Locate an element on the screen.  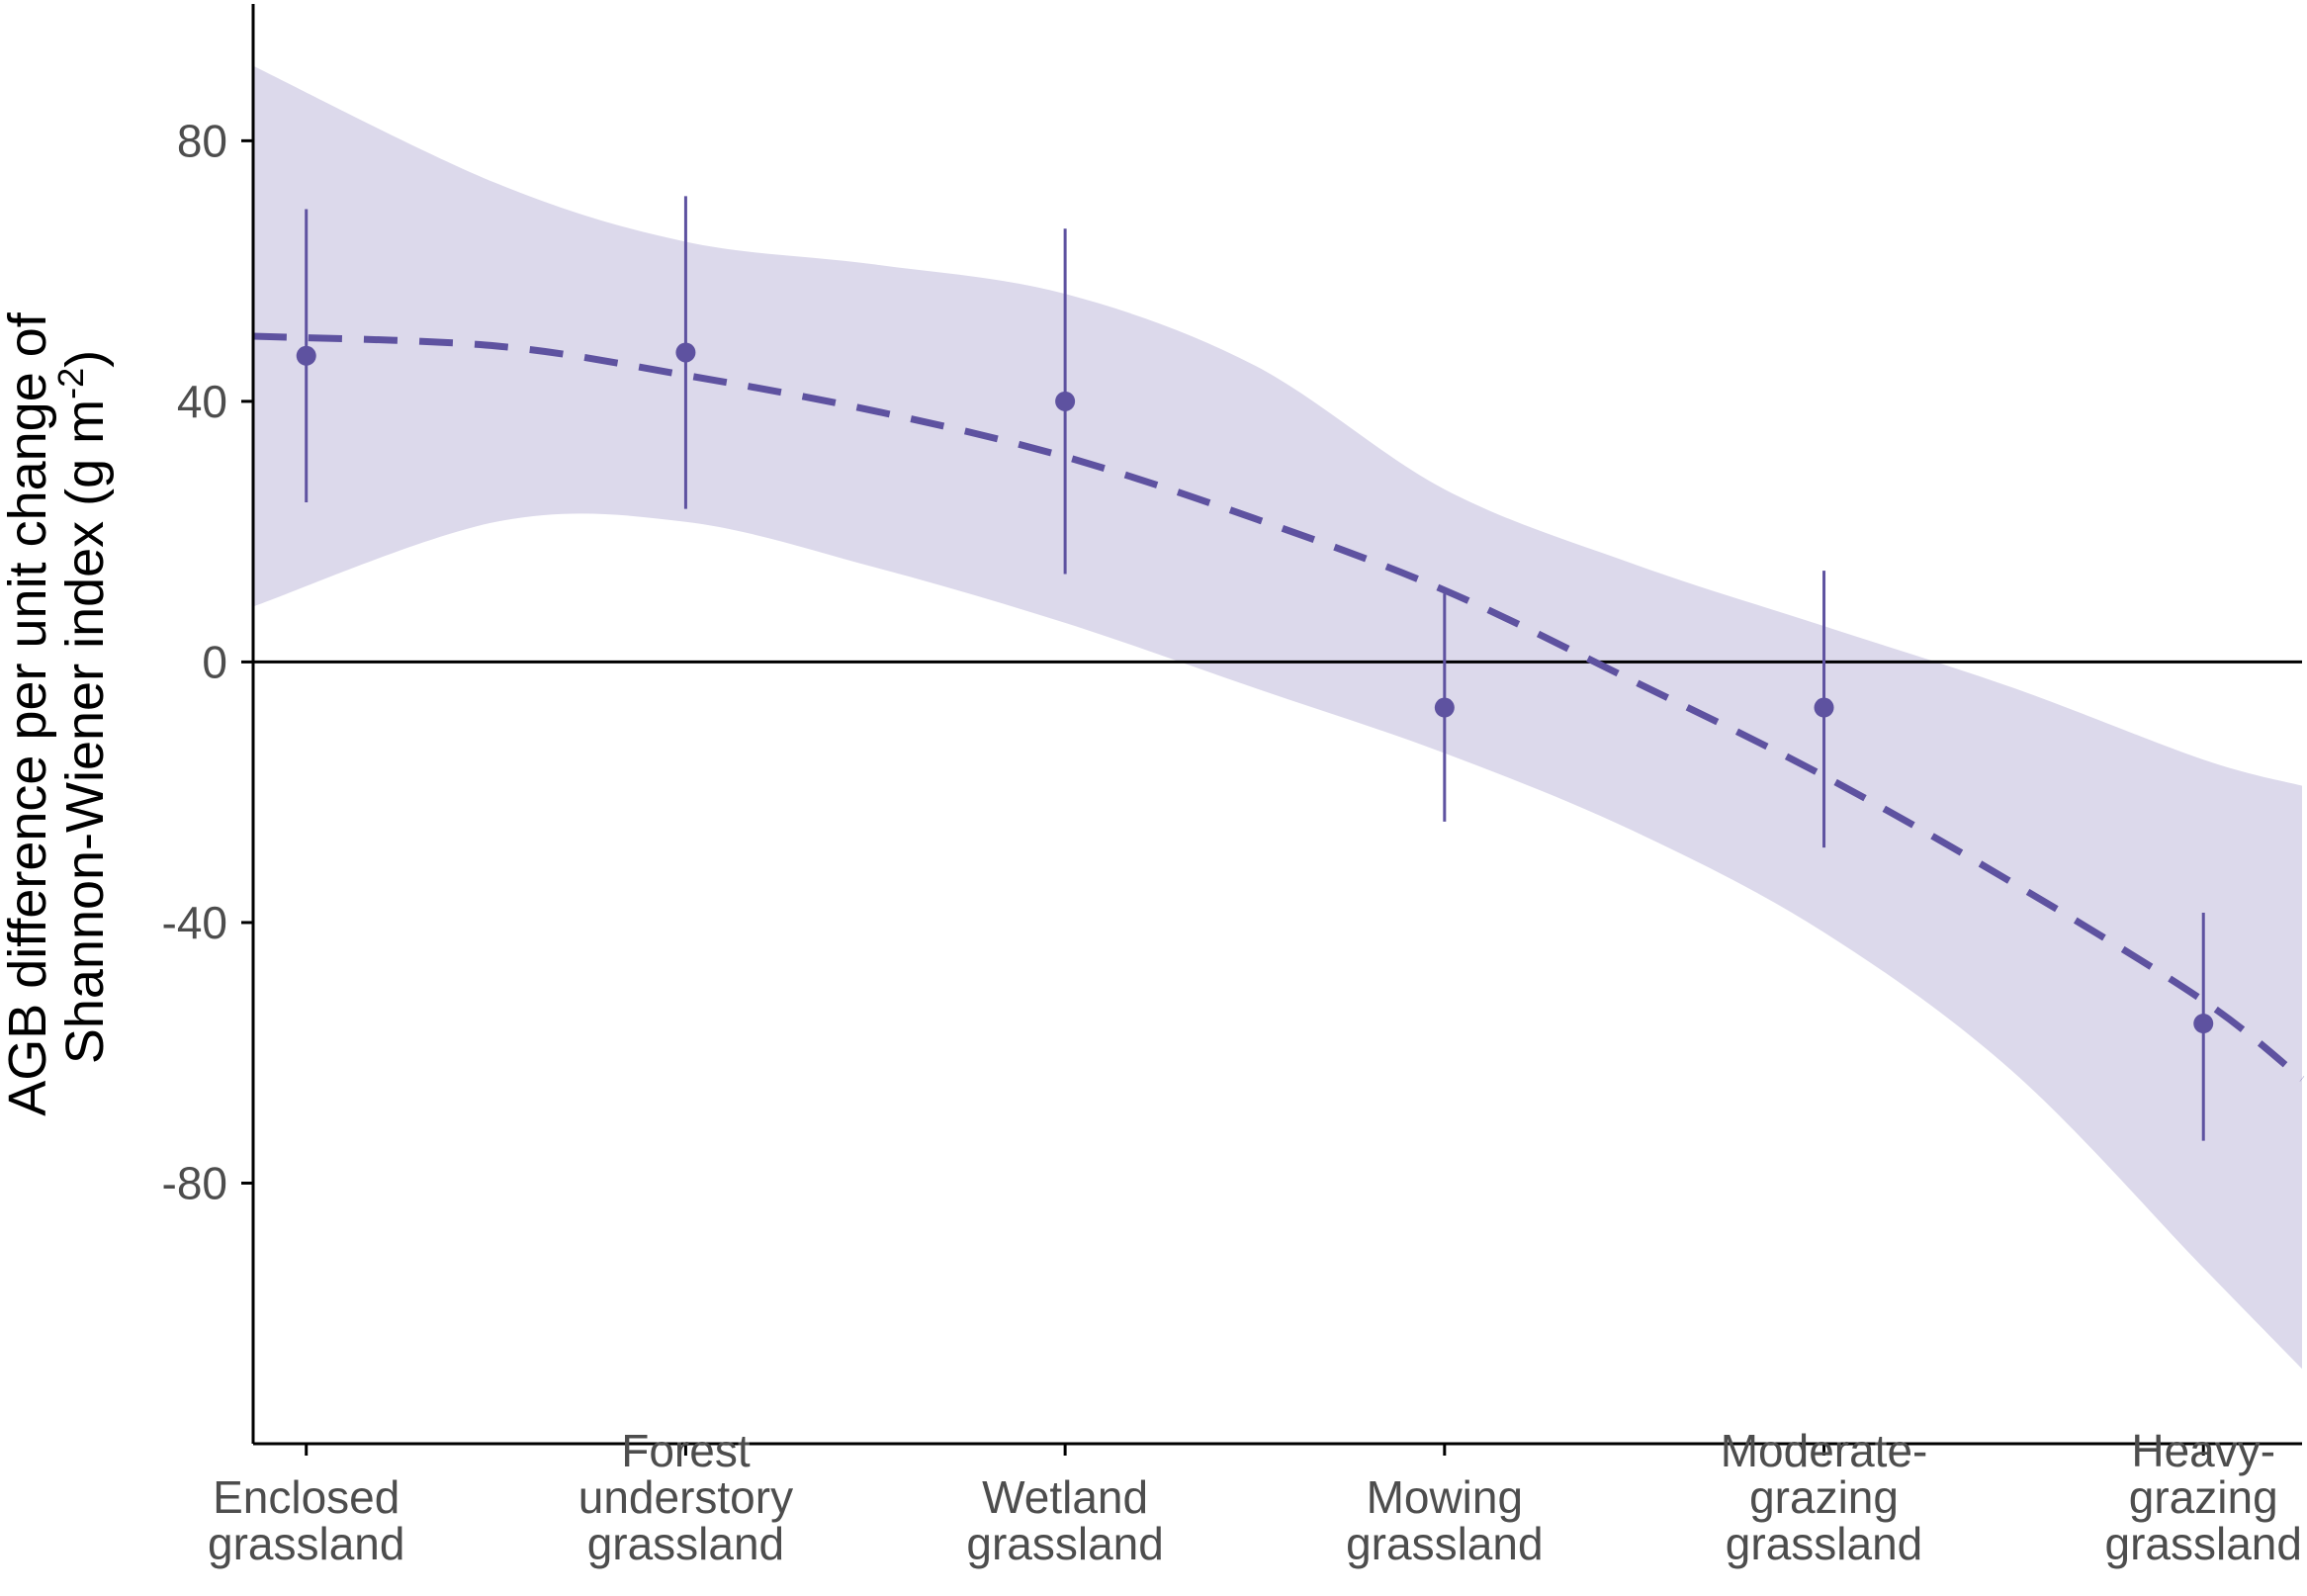
x-tick-label: Enclosed grassland is located at coordinates (306, 1520).